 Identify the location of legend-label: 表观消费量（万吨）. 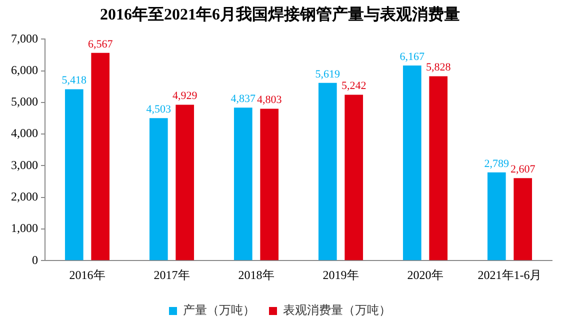
(337, 310).